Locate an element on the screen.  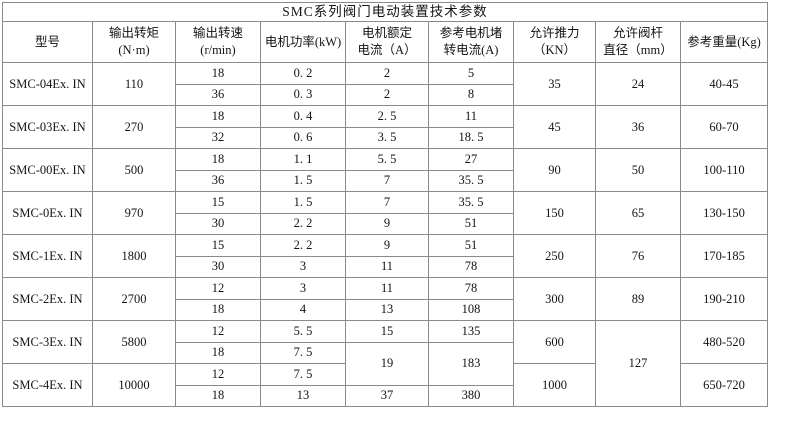
cell-stem-diameter: 76 is located at coordinates (638, 256).